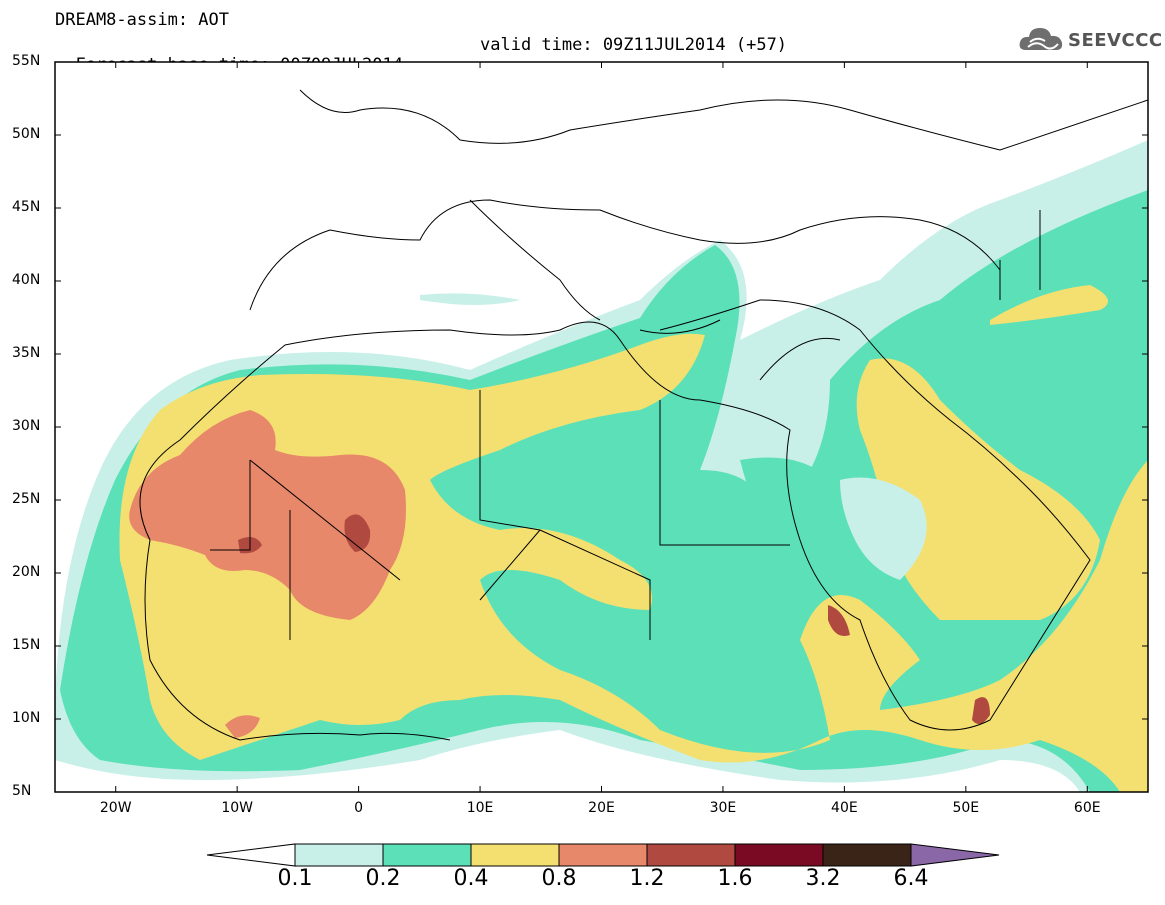 The image size is (1165, 905). I want to click on valid-time: valid time: 09Z11JUL2014 (+57), so click(634, 45).